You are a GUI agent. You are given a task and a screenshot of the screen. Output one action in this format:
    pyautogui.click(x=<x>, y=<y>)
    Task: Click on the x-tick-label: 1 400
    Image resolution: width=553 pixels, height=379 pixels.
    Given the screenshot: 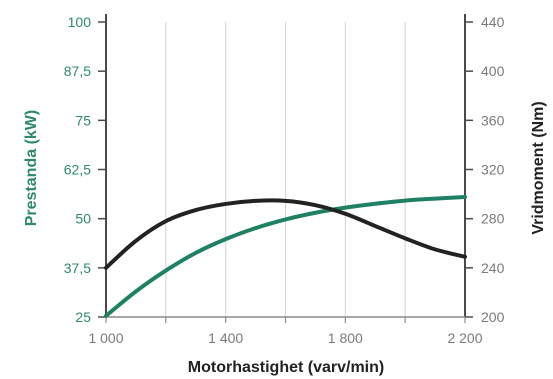 What is the action you would take?
    pyautogui.click(x=225, y=338)
    